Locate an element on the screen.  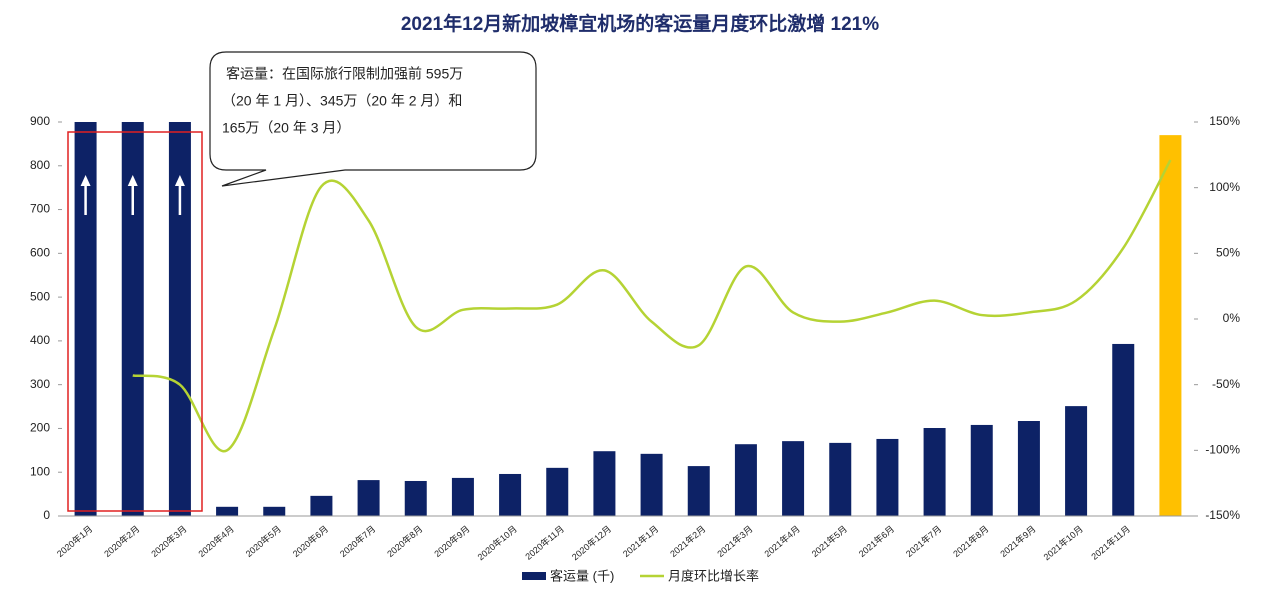
legend-label: 月度环比增长率 is located at coordinates (713, 575).